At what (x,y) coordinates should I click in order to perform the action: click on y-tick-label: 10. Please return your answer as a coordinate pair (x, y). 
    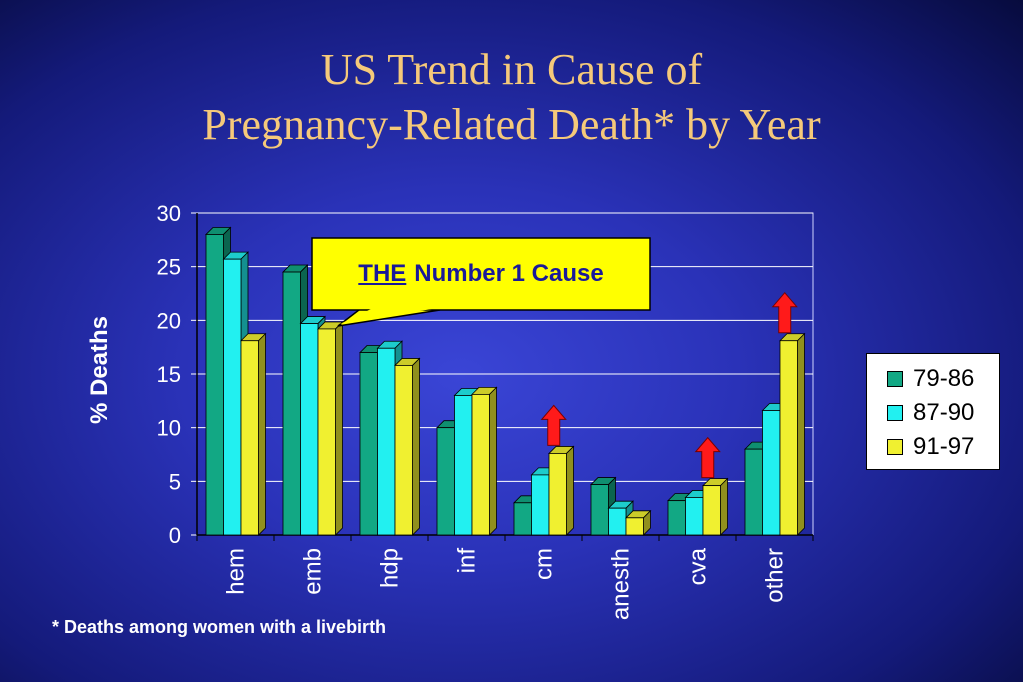
    Looking at the image, I should click on (169, 428).